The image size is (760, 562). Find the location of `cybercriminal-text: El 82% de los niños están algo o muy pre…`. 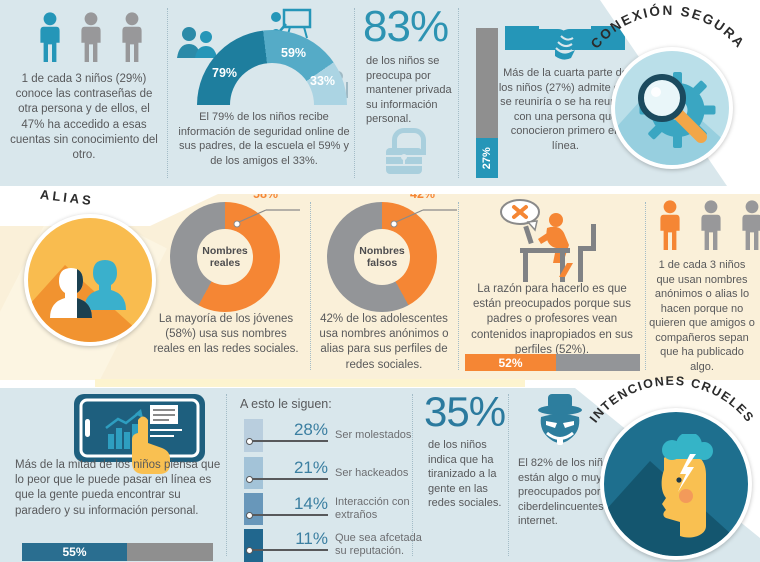

cybercriminal-text: El 82% de los niños están algo o muy pre… is located at coordinates (568, 492).